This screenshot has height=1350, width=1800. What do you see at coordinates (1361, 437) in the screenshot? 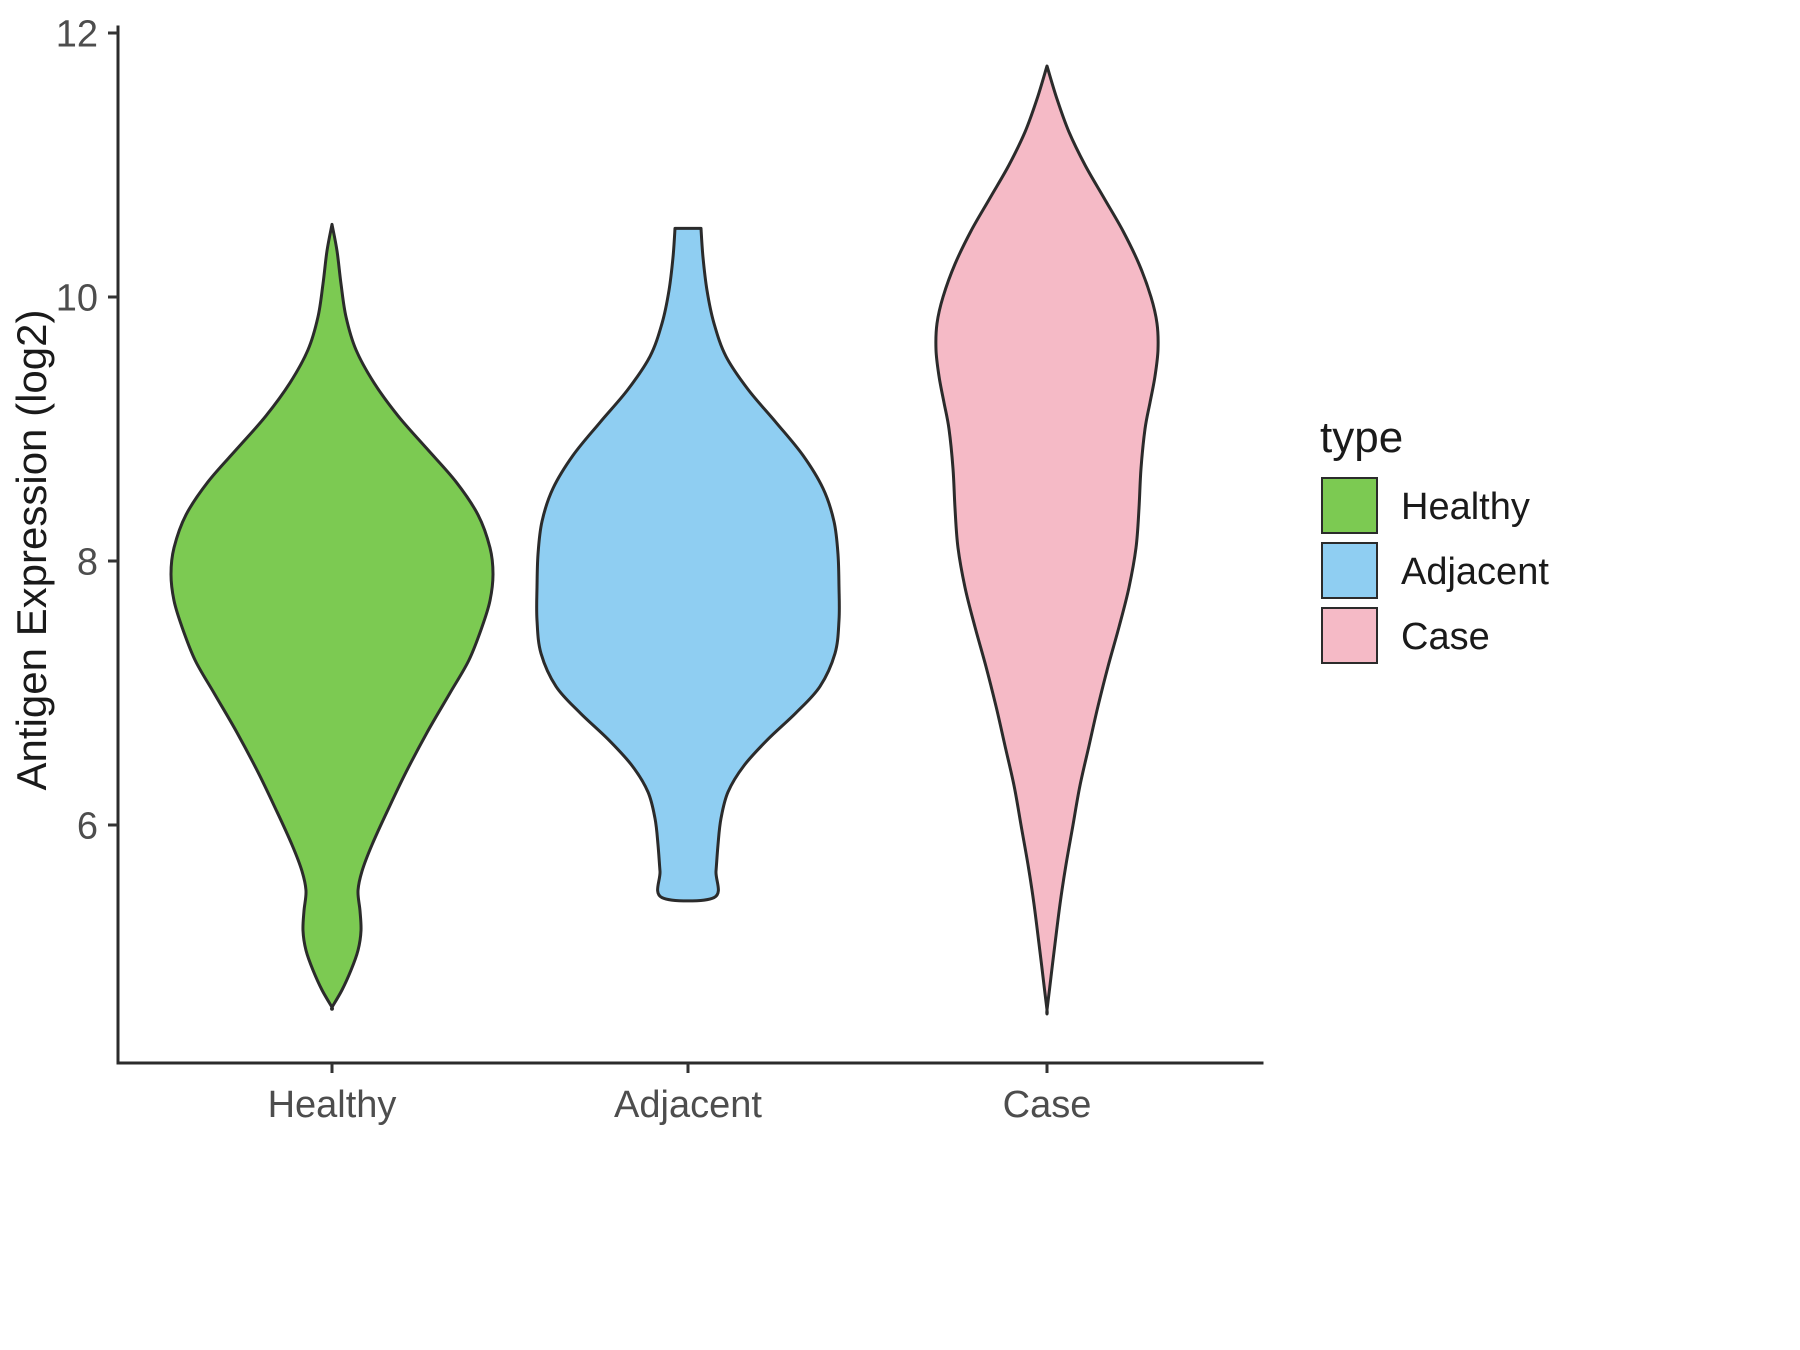
I see `legend-title: type` at bounding box center [1361, 437].